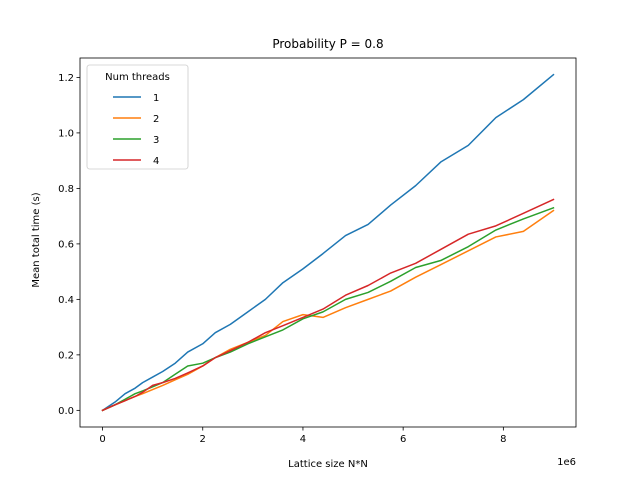 The height and width of the screenshot is (480, 640). What do you see at coordinates (102, 439) in the screenshot?
I see `x-tick-label: 0` at bounding box center [102, 439].